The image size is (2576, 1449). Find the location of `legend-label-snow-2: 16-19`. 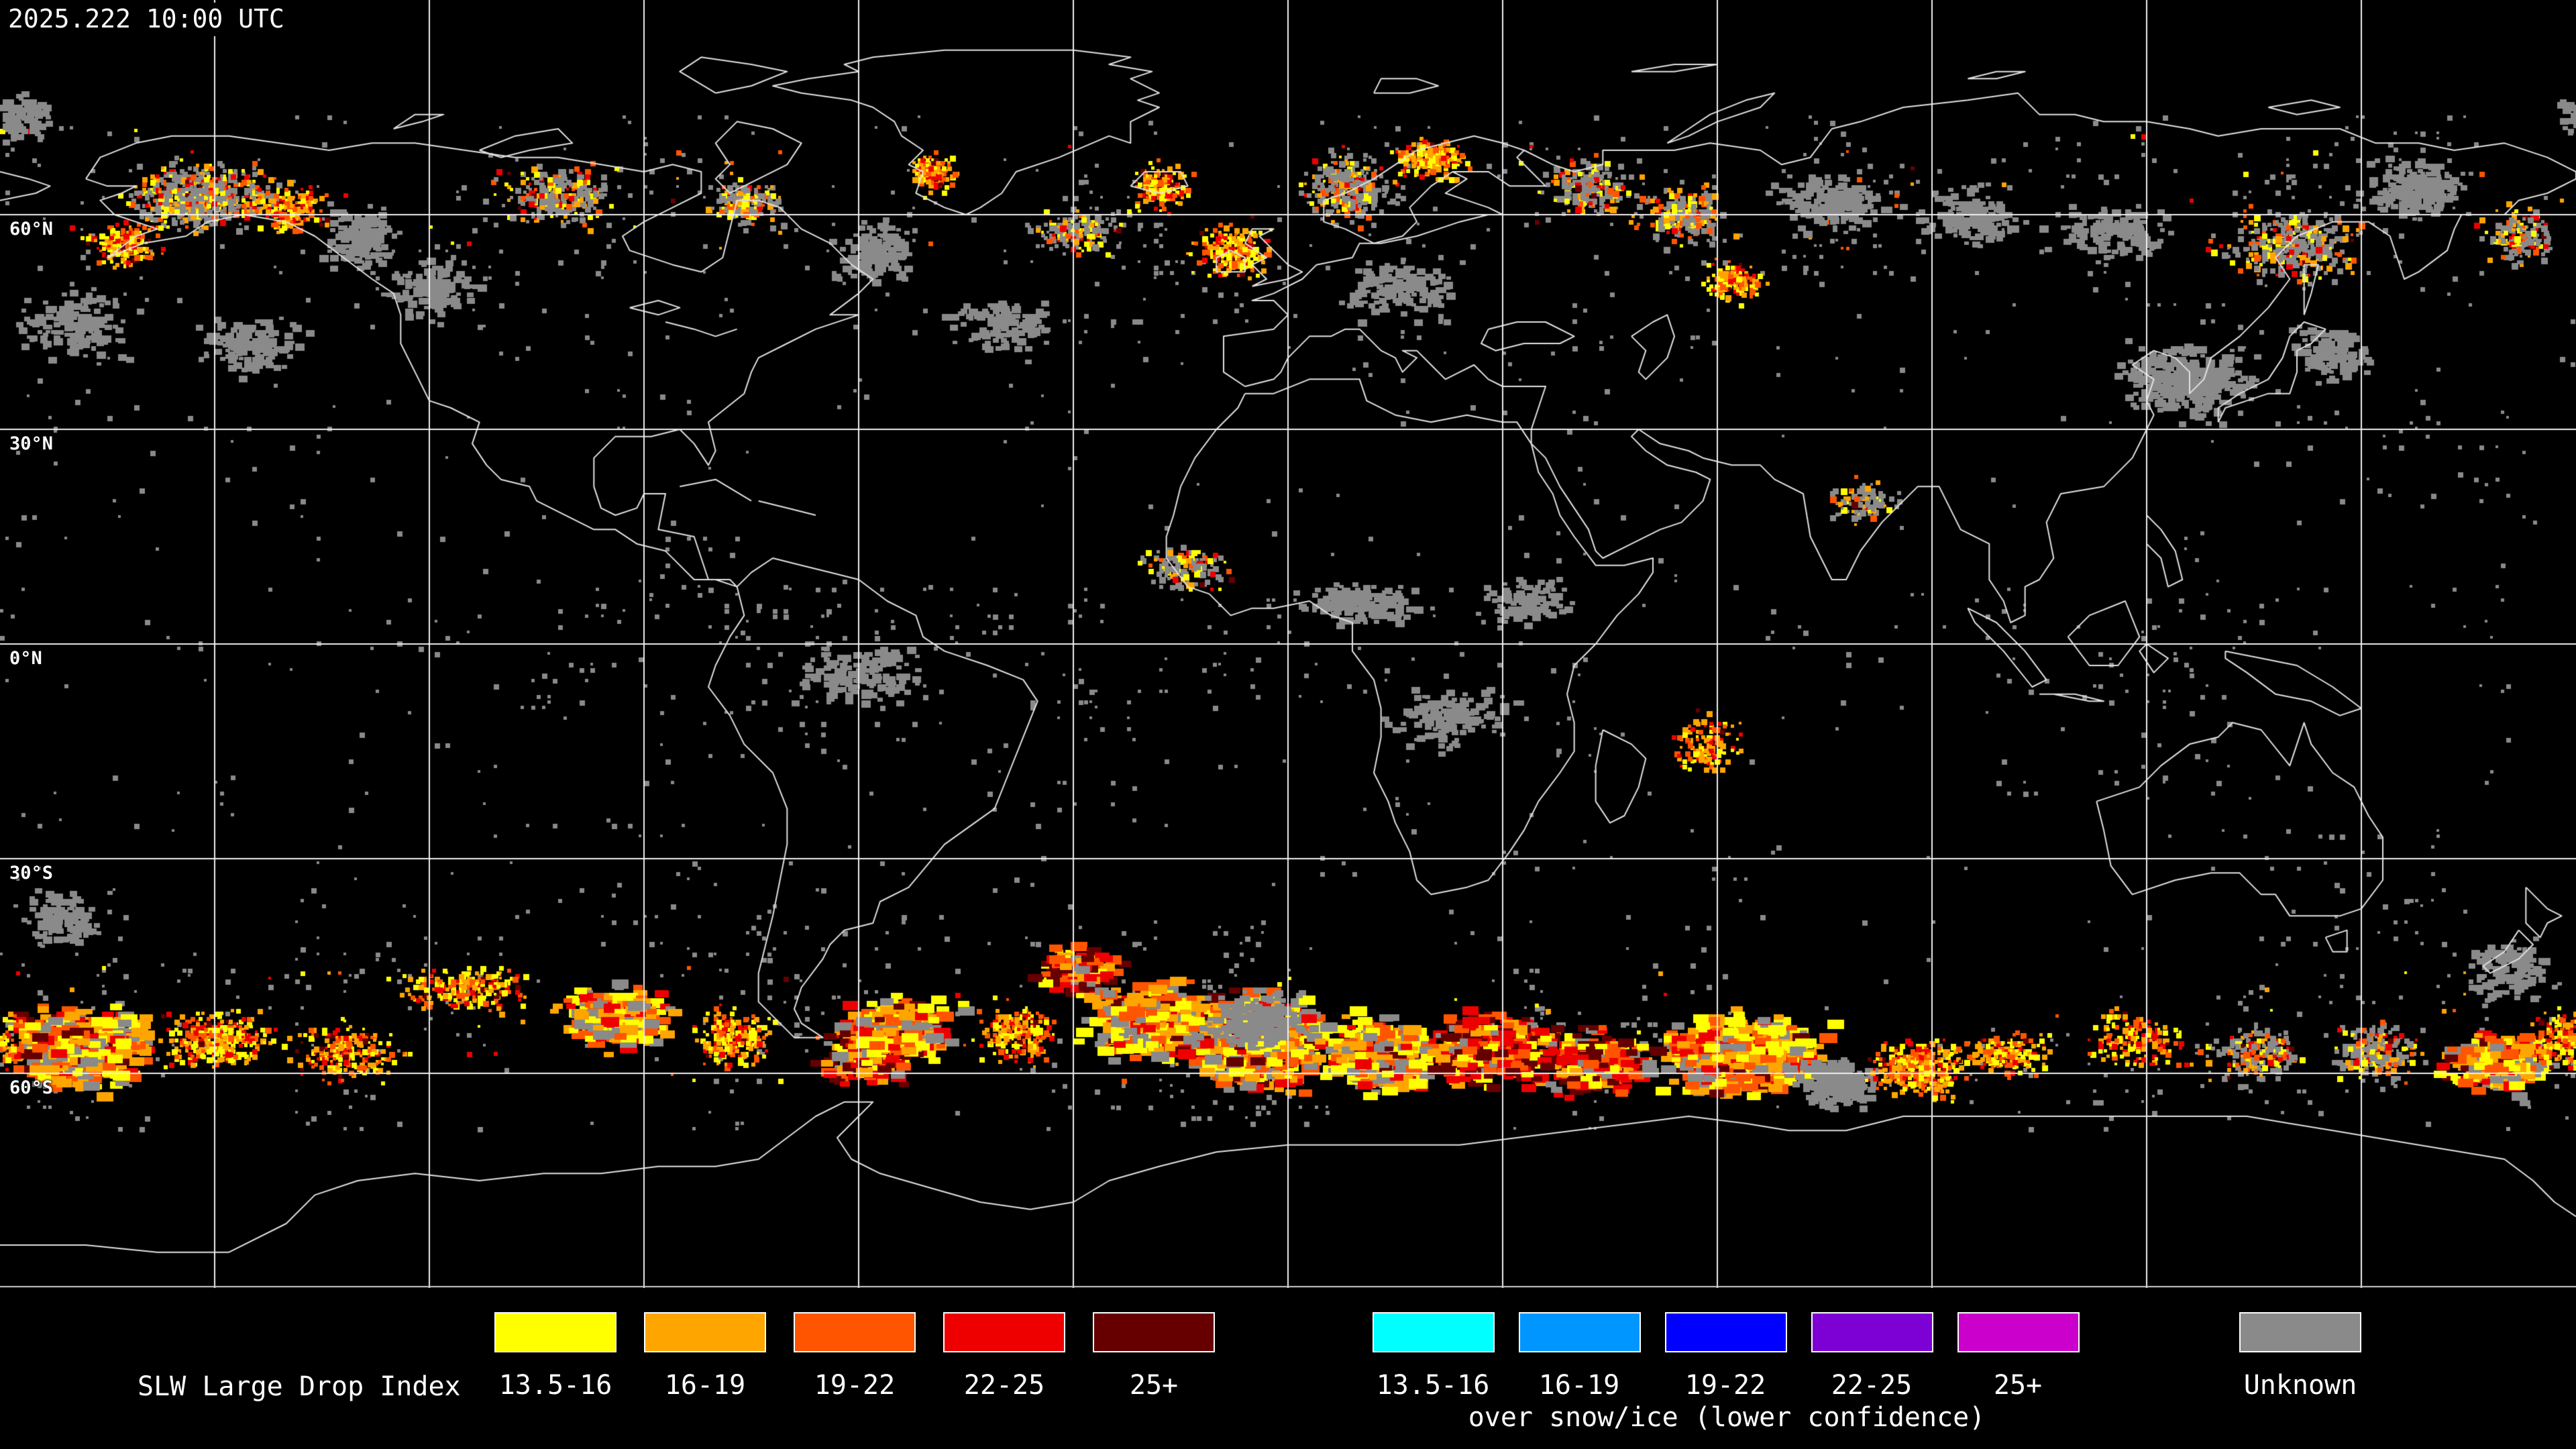

legend-label-snow-2: 16-19 is located at coordinates (1579, 1385).